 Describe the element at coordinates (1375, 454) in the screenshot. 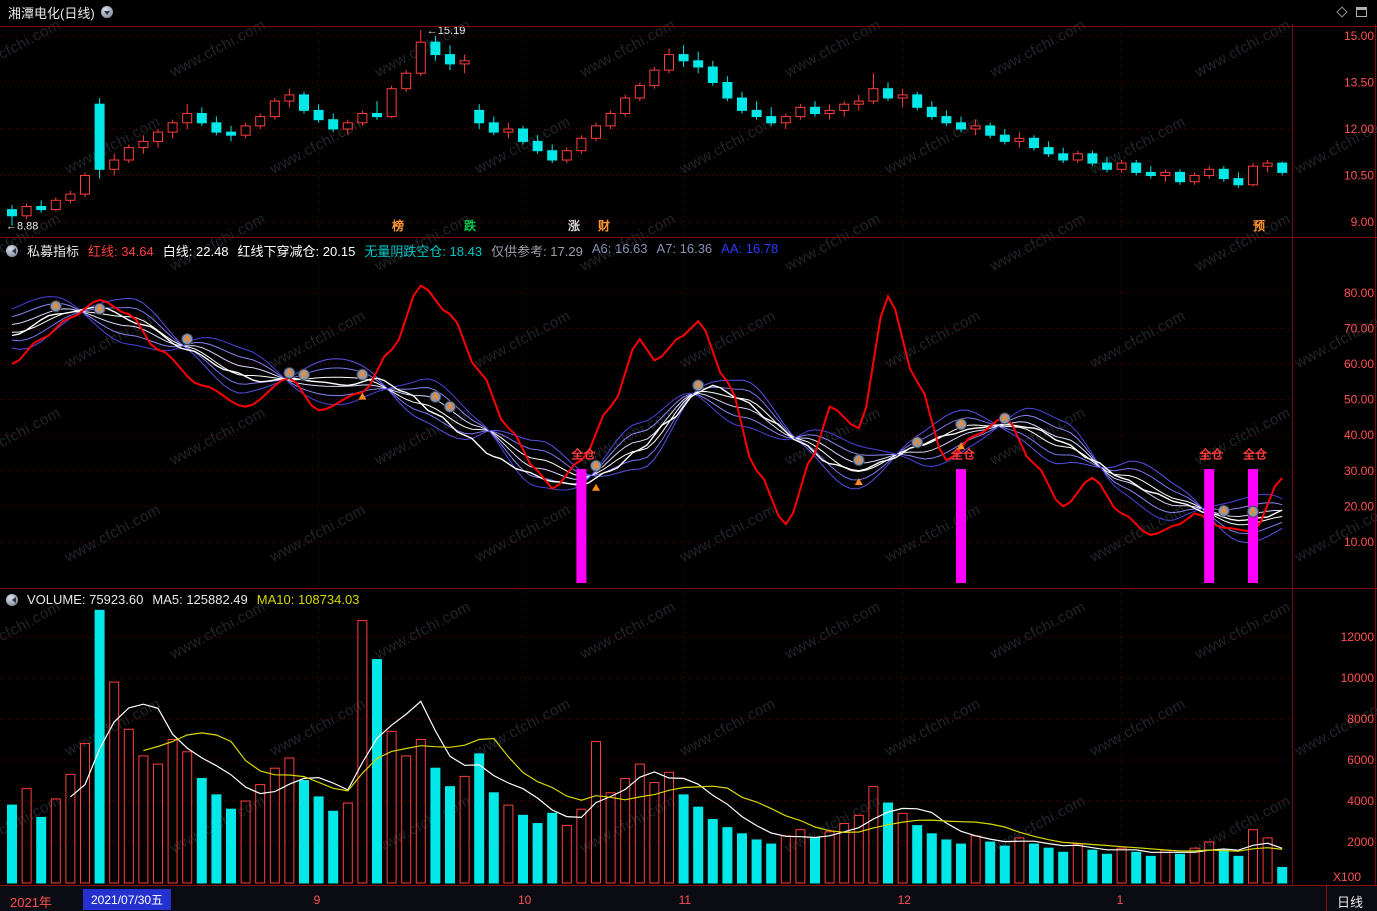

I see `right-border` at that location.